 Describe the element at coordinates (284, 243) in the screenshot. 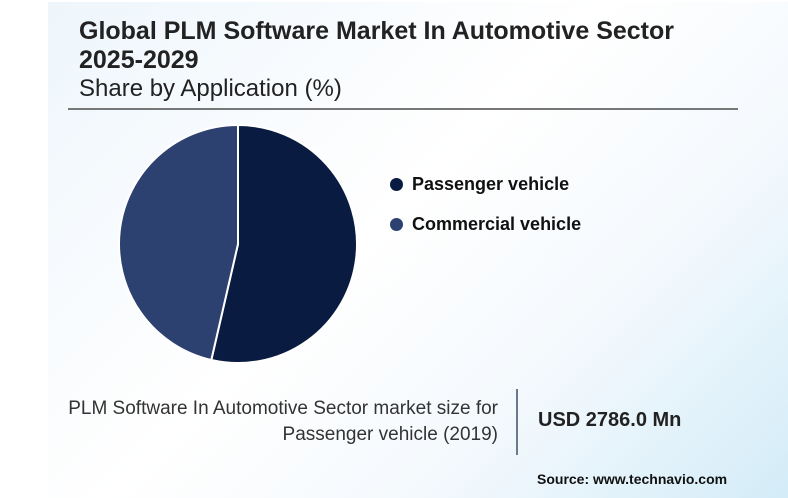

I see `pie-slice-passenger-vehicle` at that location.